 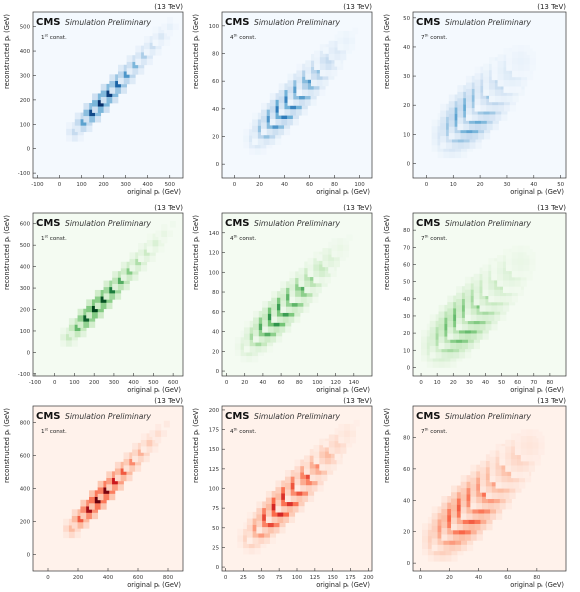 I want to click on energy-label: (13 TeV), so click(x=551, y=208).